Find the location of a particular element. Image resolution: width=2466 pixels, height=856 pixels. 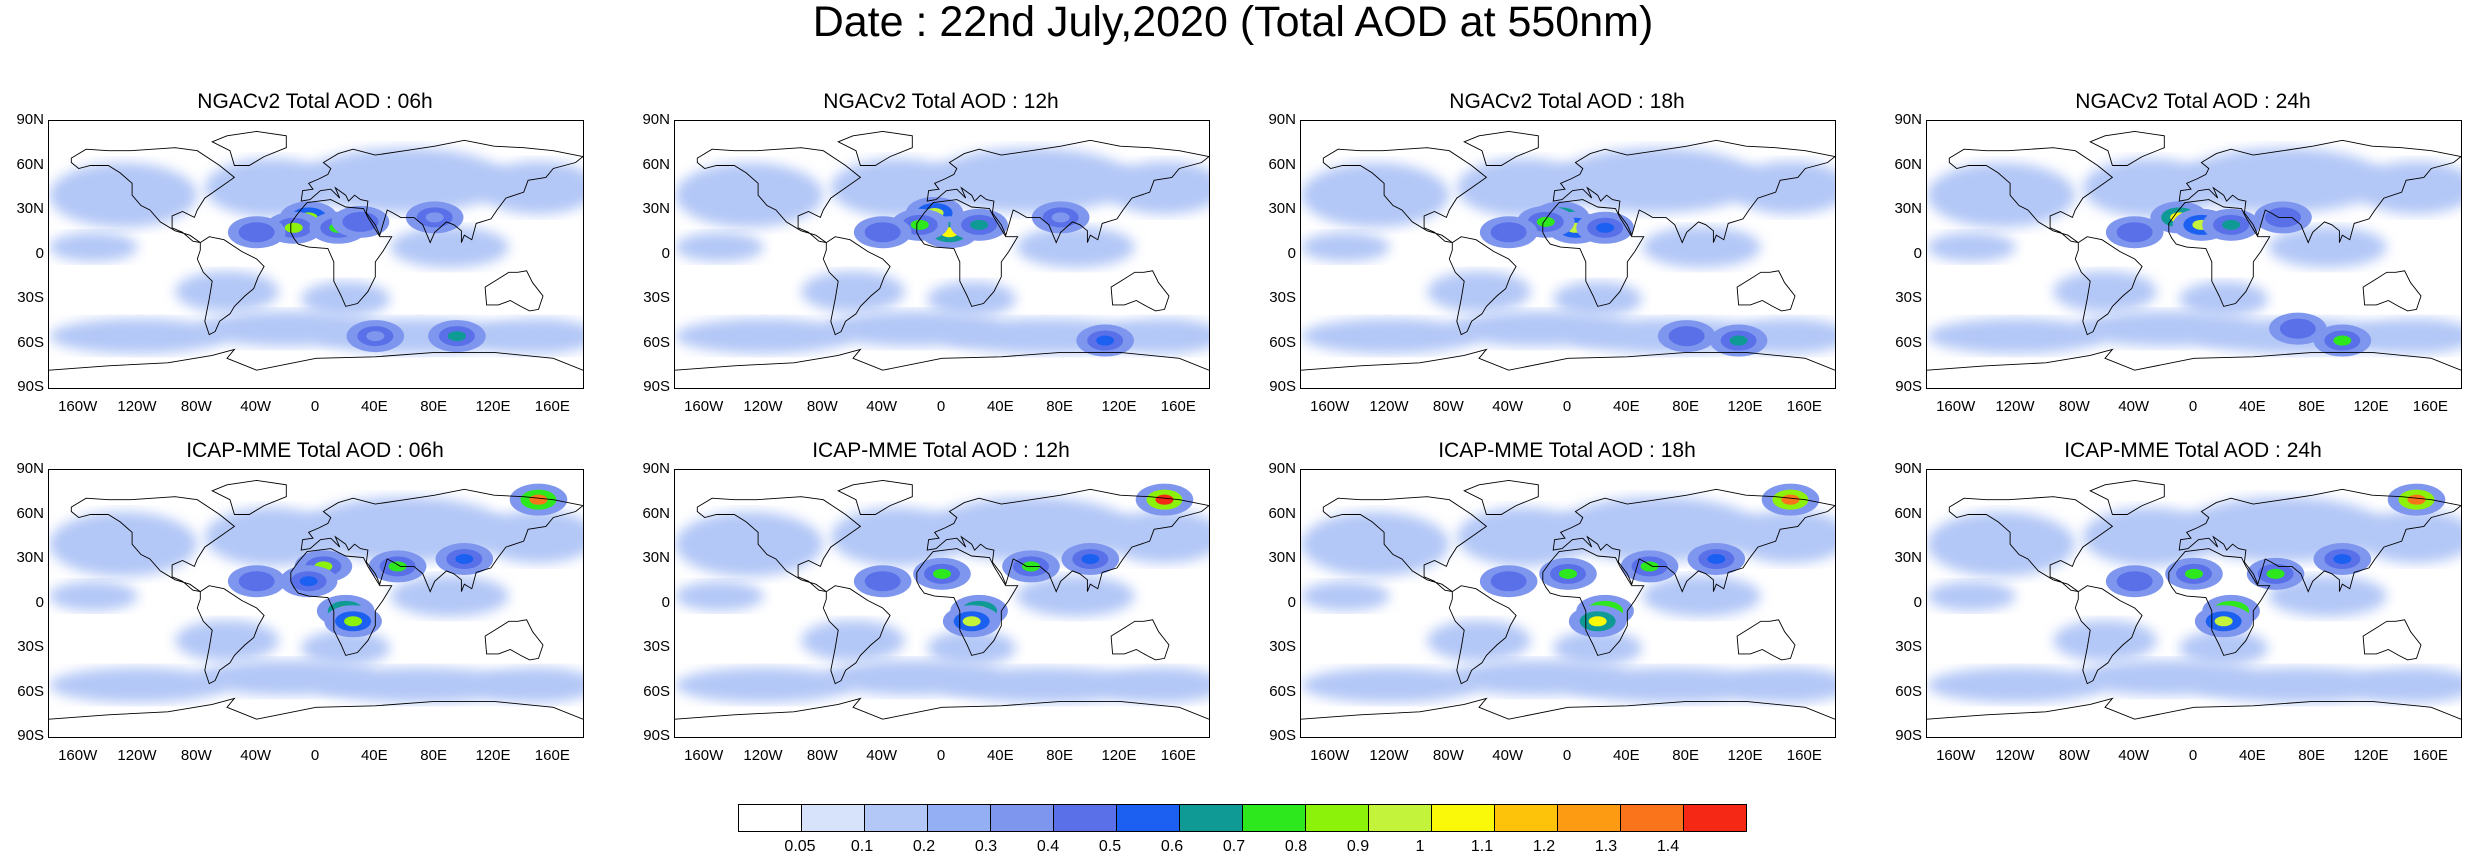

coastline-africa is located at coordinates (1593, 253).